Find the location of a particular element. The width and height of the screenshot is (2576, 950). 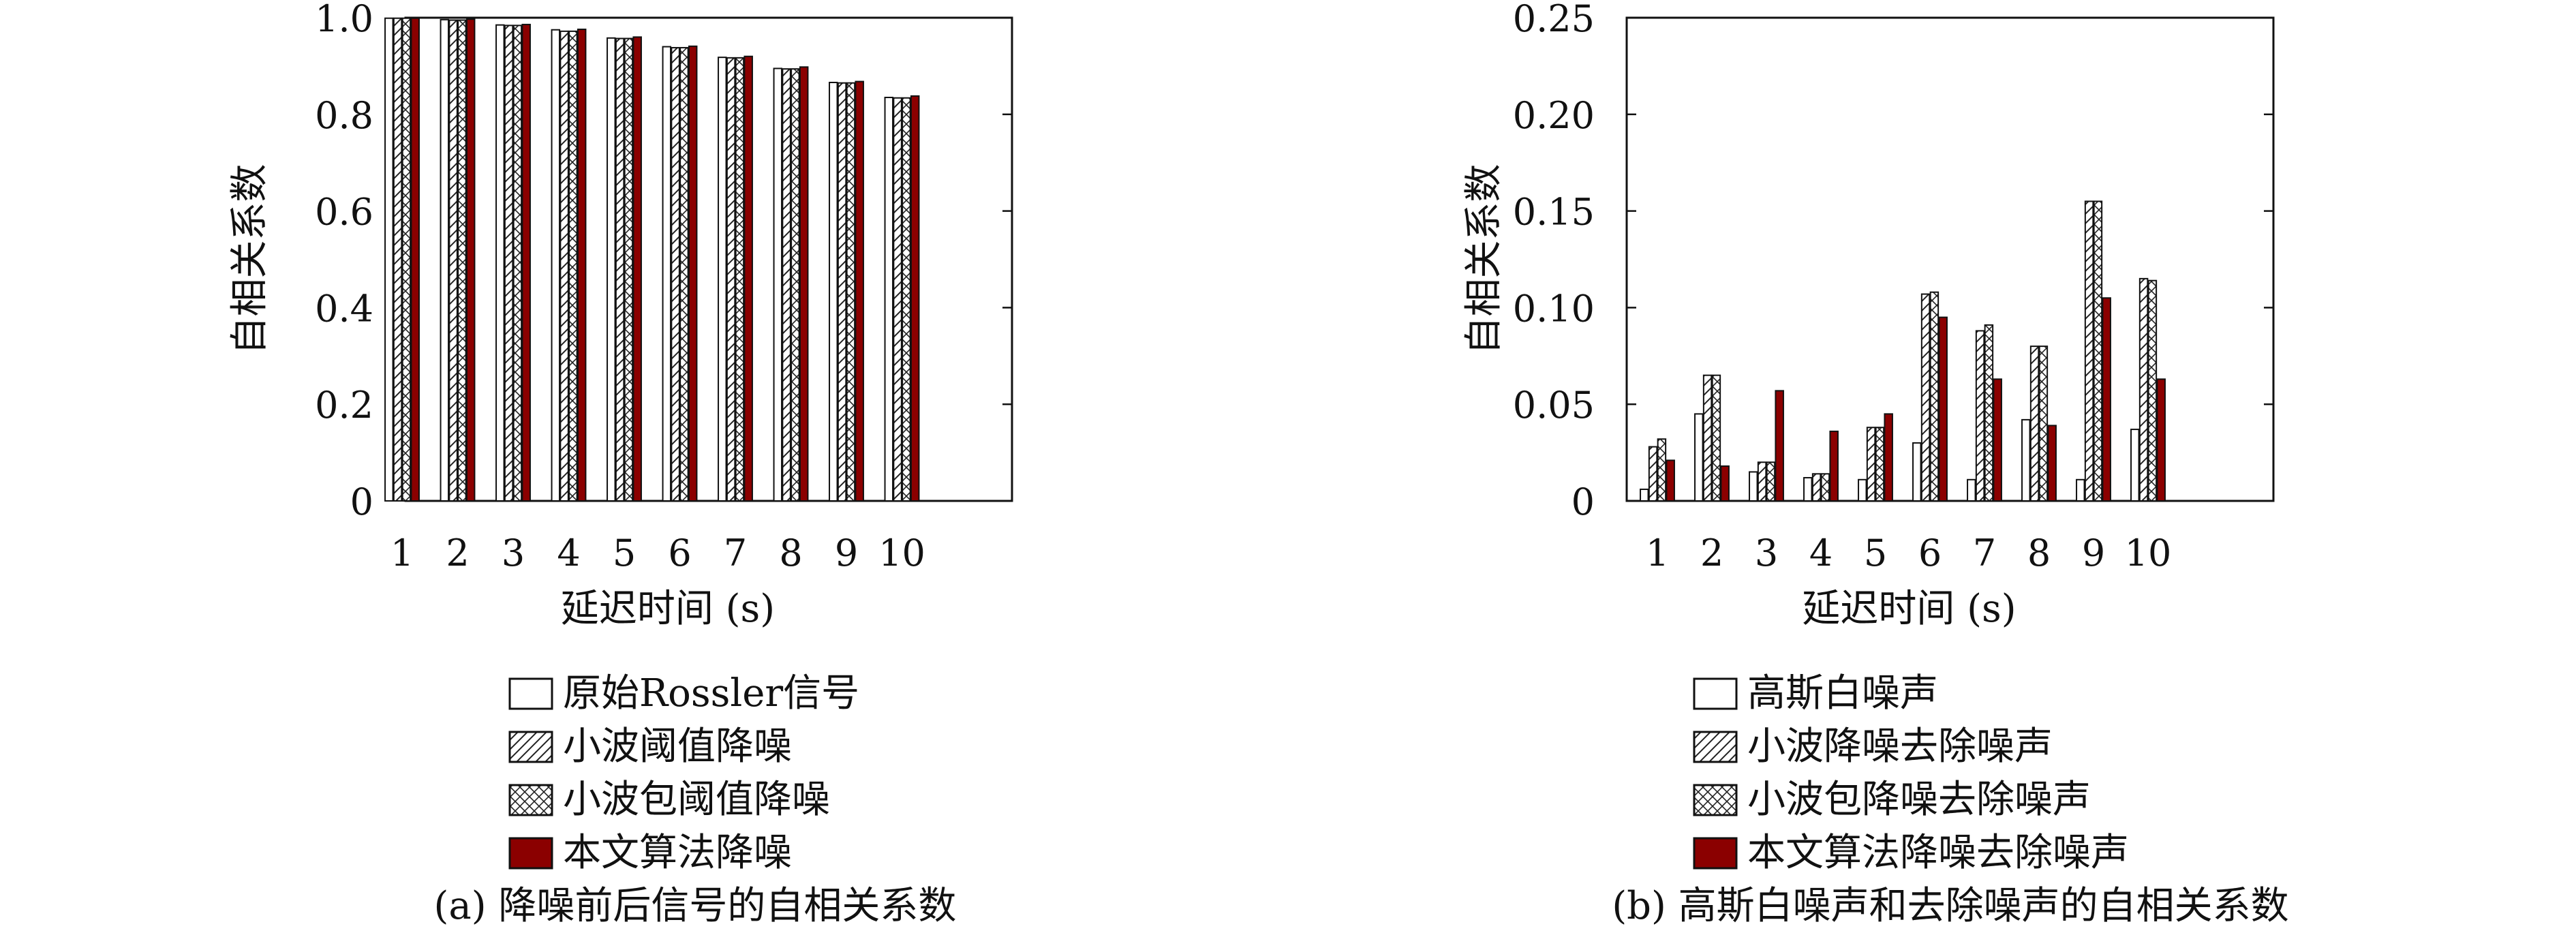

y-tick-label: 0.15 is located at coordinates (1554, 212).